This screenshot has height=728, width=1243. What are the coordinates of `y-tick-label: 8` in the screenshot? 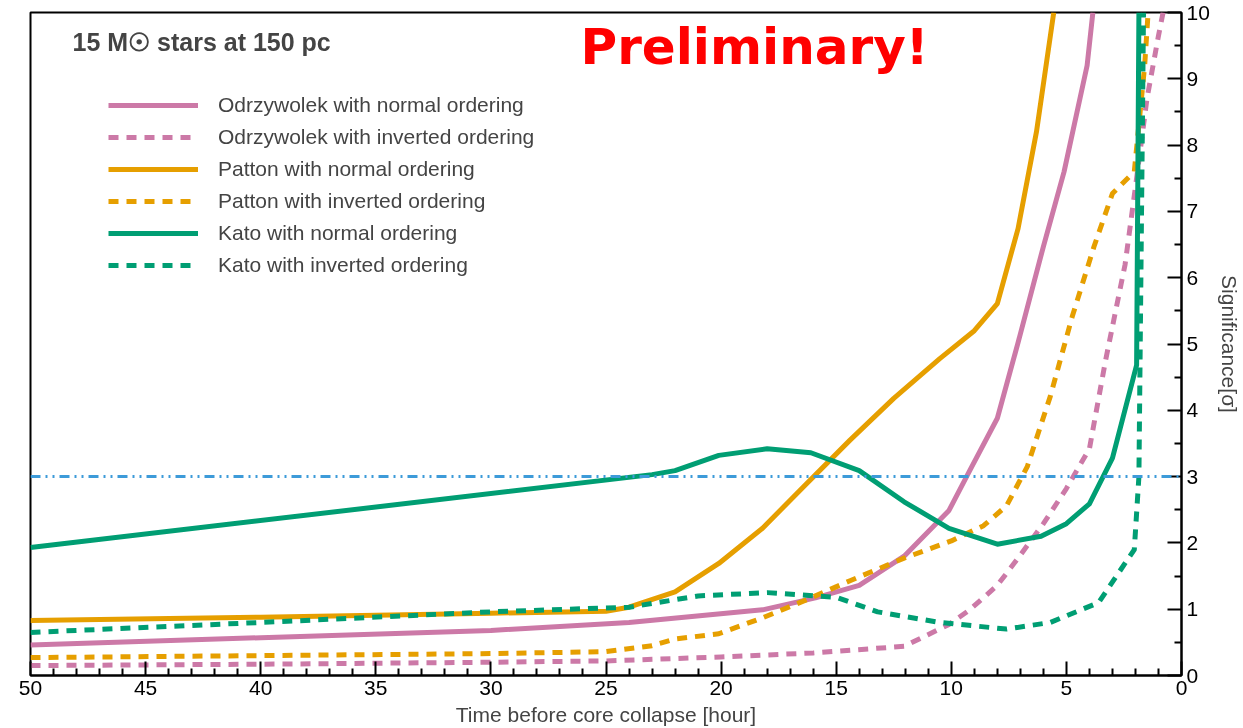 It's located at (1192, 145).